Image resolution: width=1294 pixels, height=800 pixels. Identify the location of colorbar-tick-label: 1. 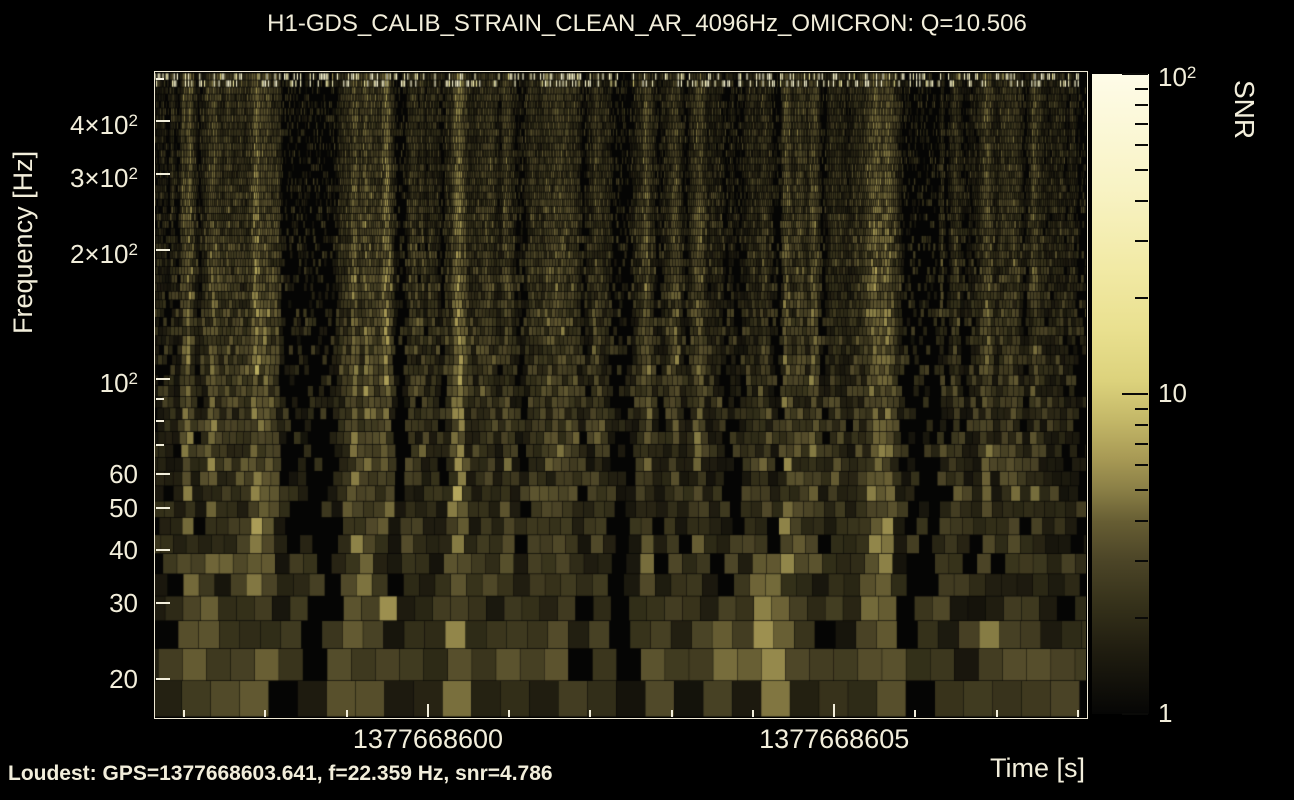
(1165, 713).